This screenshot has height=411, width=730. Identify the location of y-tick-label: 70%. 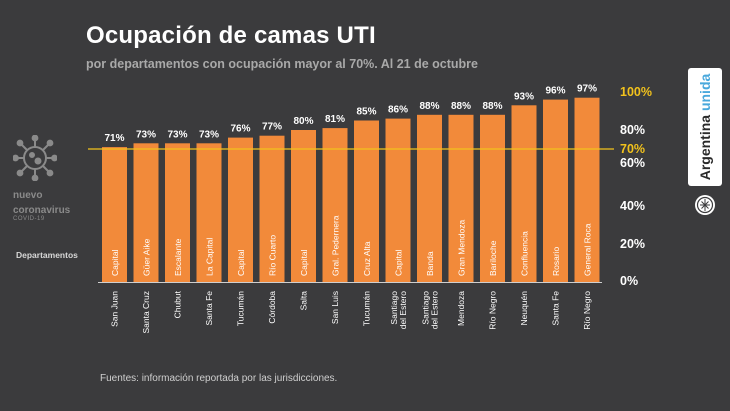
(632, 149).